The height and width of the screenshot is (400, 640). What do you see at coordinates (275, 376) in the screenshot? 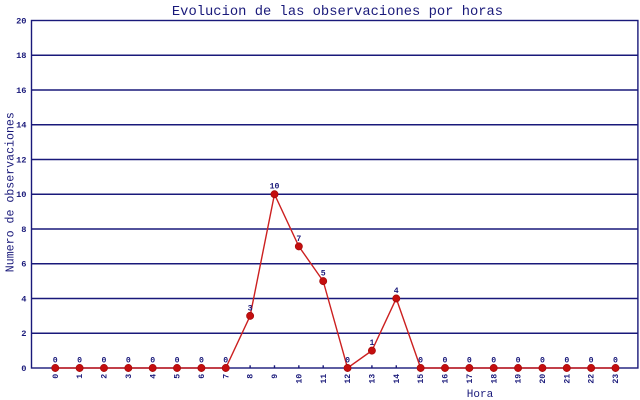
I see `svg-text: 9` at bounding box center [275, 376].